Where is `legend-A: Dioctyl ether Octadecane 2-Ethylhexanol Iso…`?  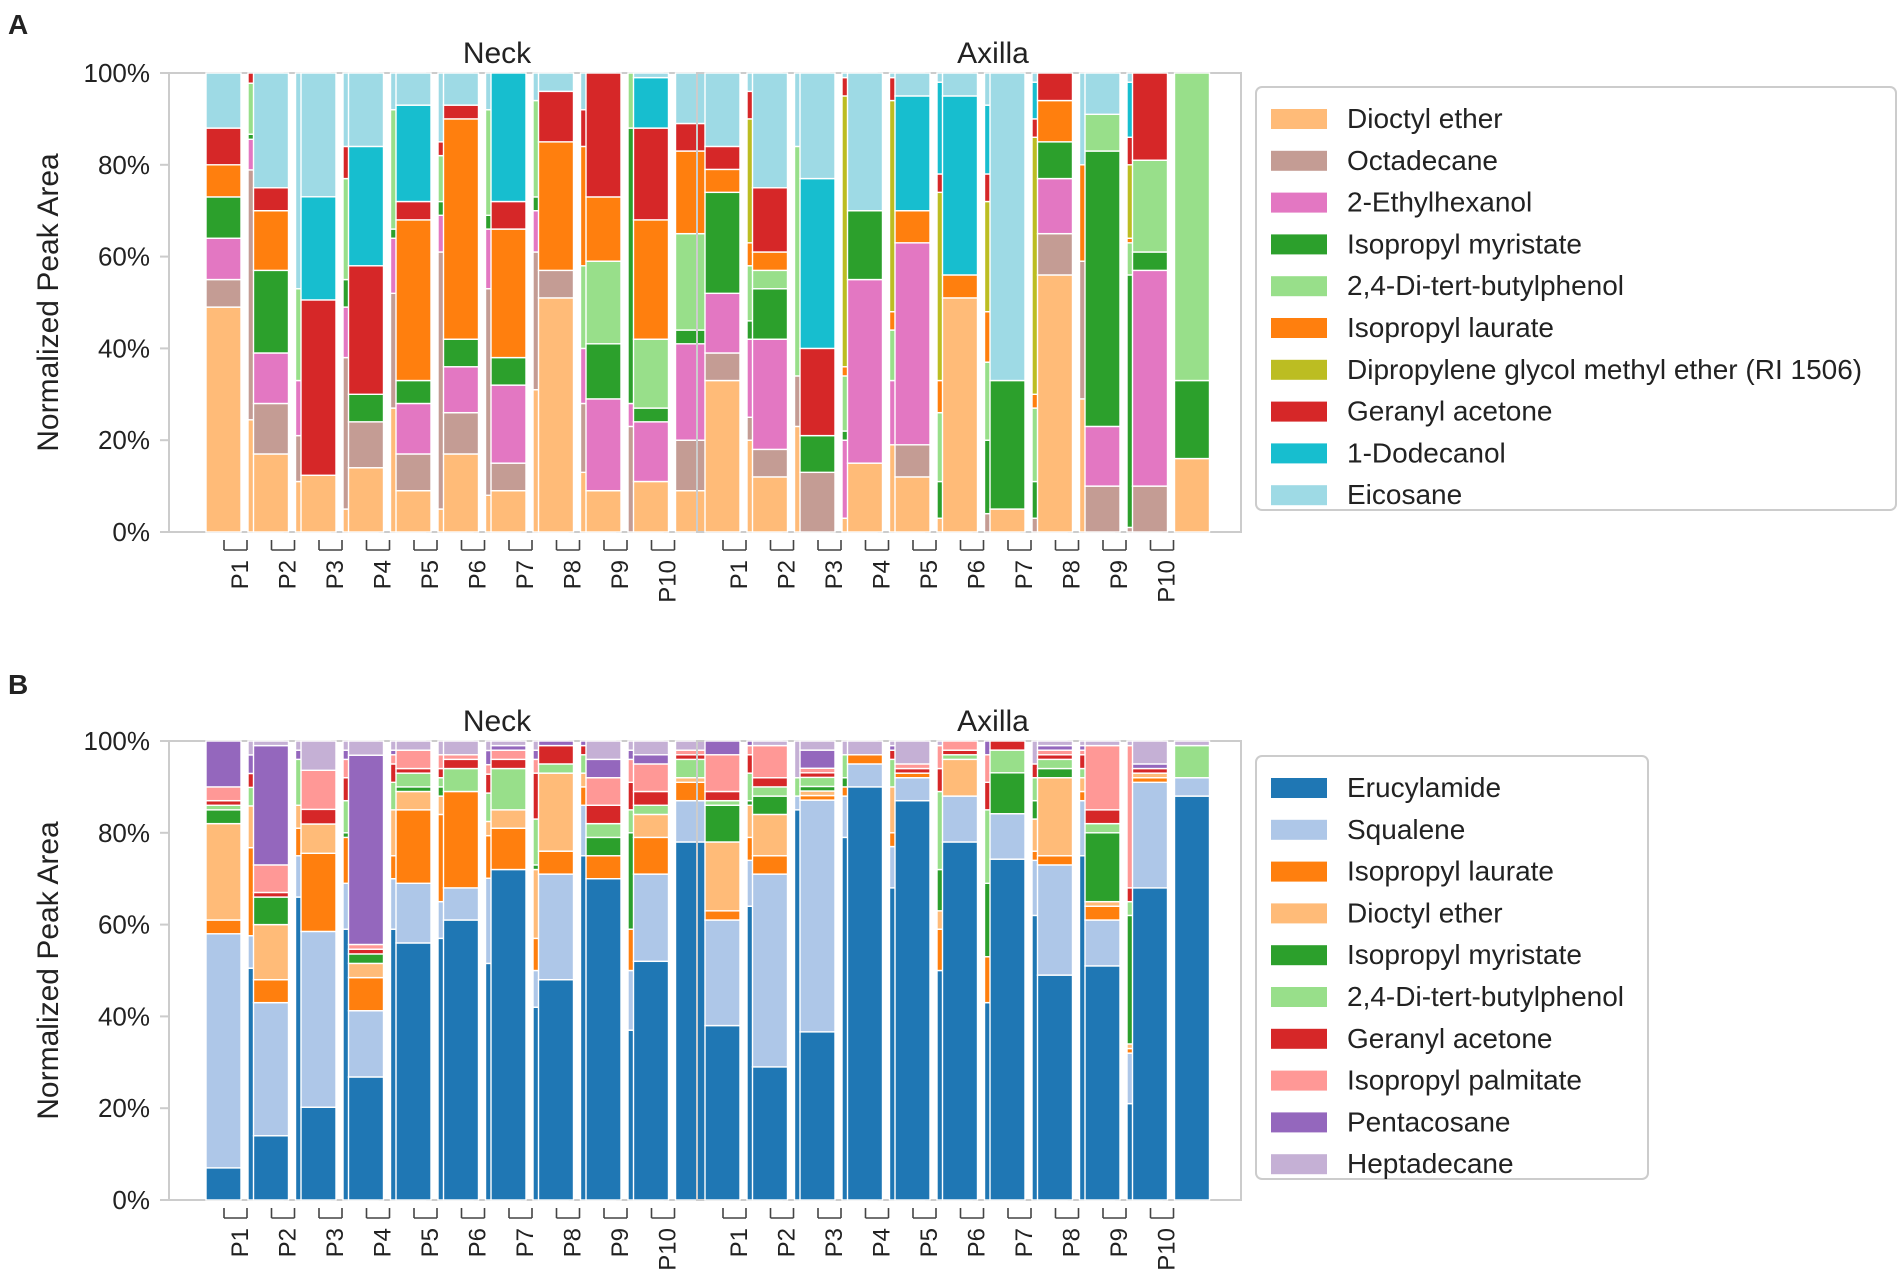 legend-A: Dioctyl ether Octadecane 2-Ethylhexanol Iso… is located at coordinates (1576, 298).